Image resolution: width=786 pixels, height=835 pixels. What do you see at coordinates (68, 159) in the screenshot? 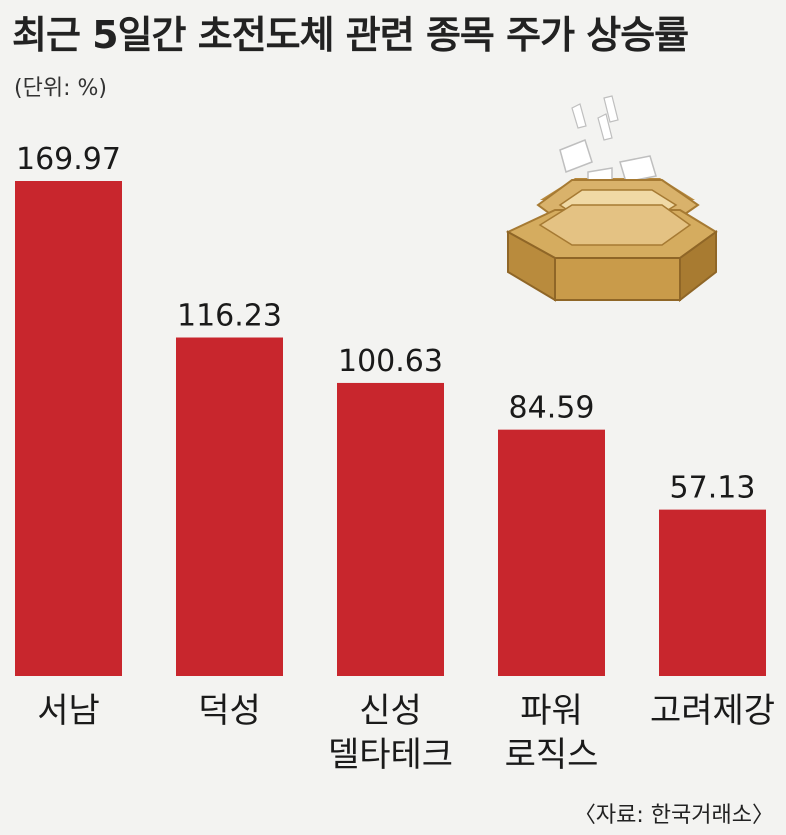
I see `value-label-0: 169.97` at bounding box center [68, 159].